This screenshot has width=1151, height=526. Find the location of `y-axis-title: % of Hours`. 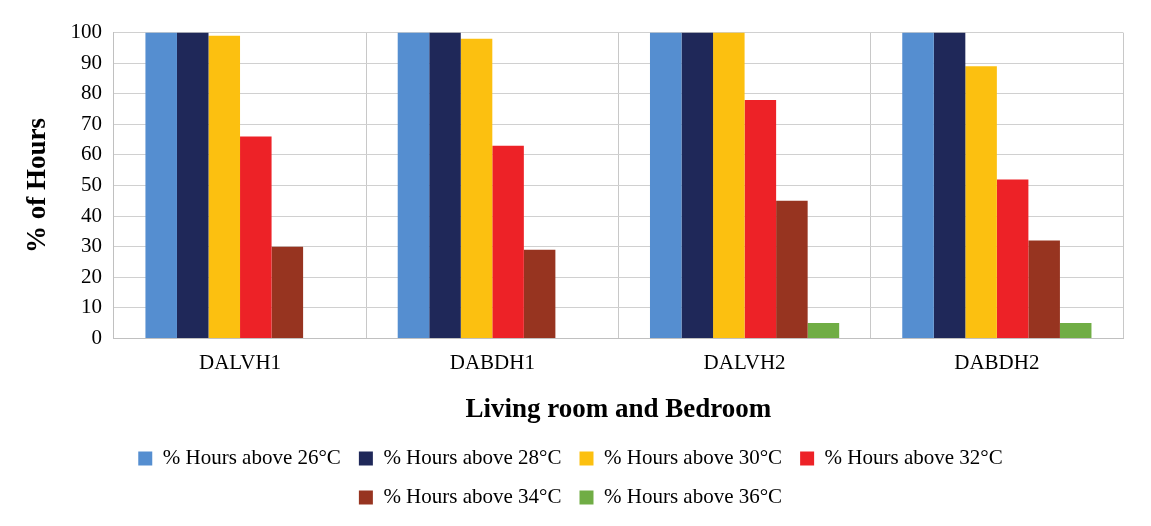

y-axis-title: % of Hours is located at coordinates (36, 185).